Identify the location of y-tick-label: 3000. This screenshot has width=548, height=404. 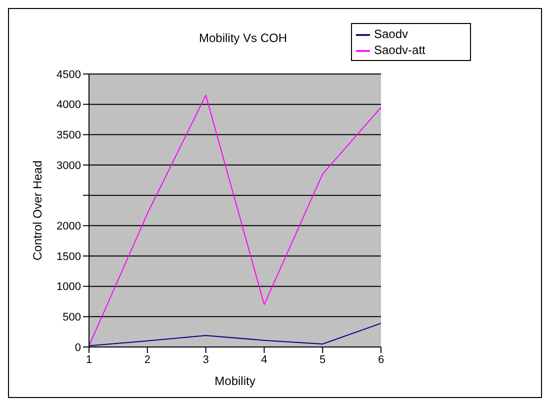
(68, 166).